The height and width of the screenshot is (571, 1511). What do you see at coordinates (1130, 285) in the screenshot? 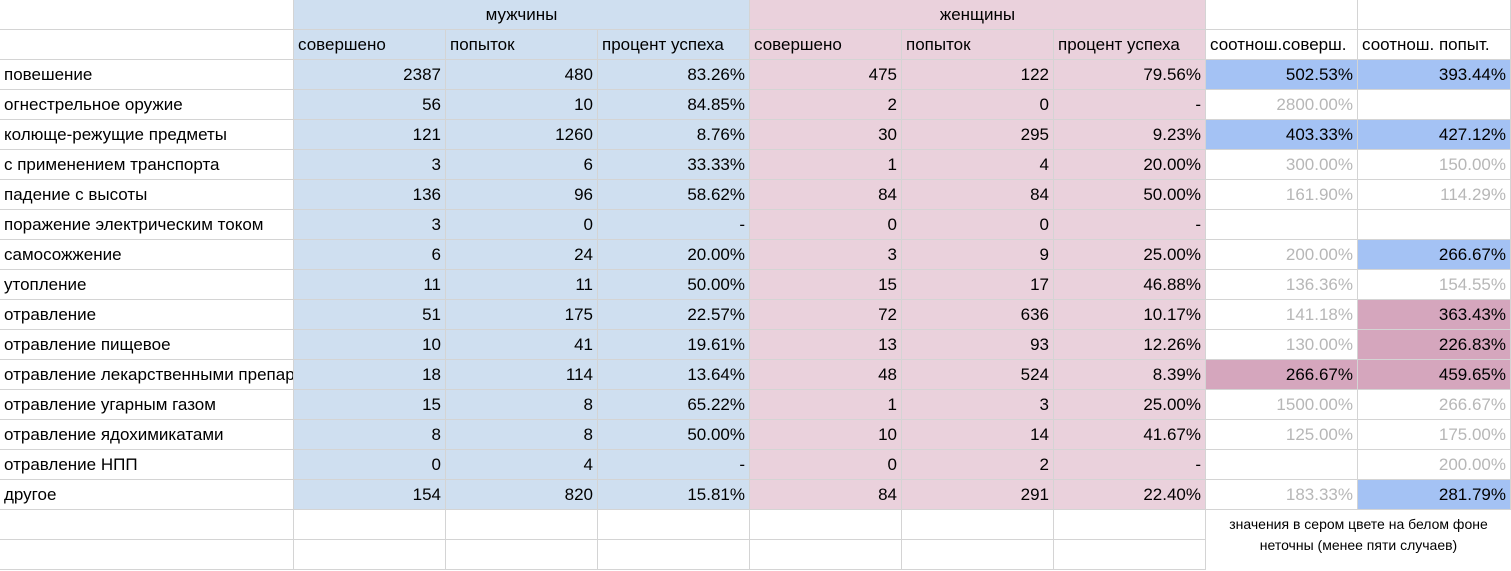
I see `women-success-cell: 46.88%` at bounding box center [1130, 285].